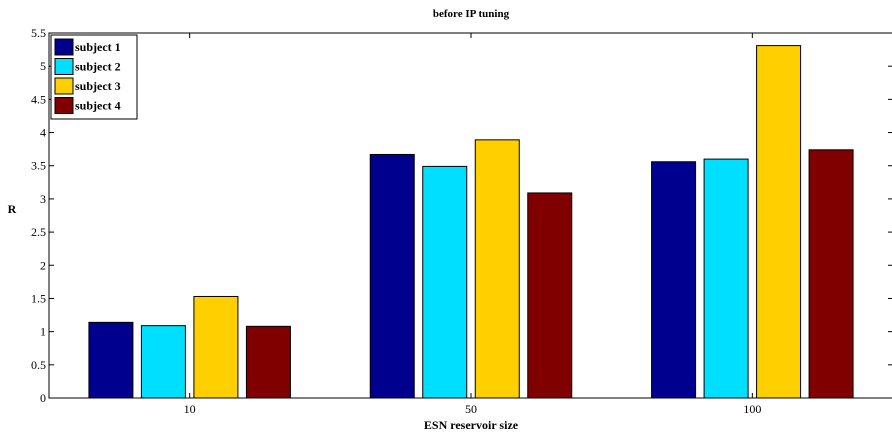  I want to click on legend: subject 1 subject 2 subject 3 subject 4, so click(94, 77).